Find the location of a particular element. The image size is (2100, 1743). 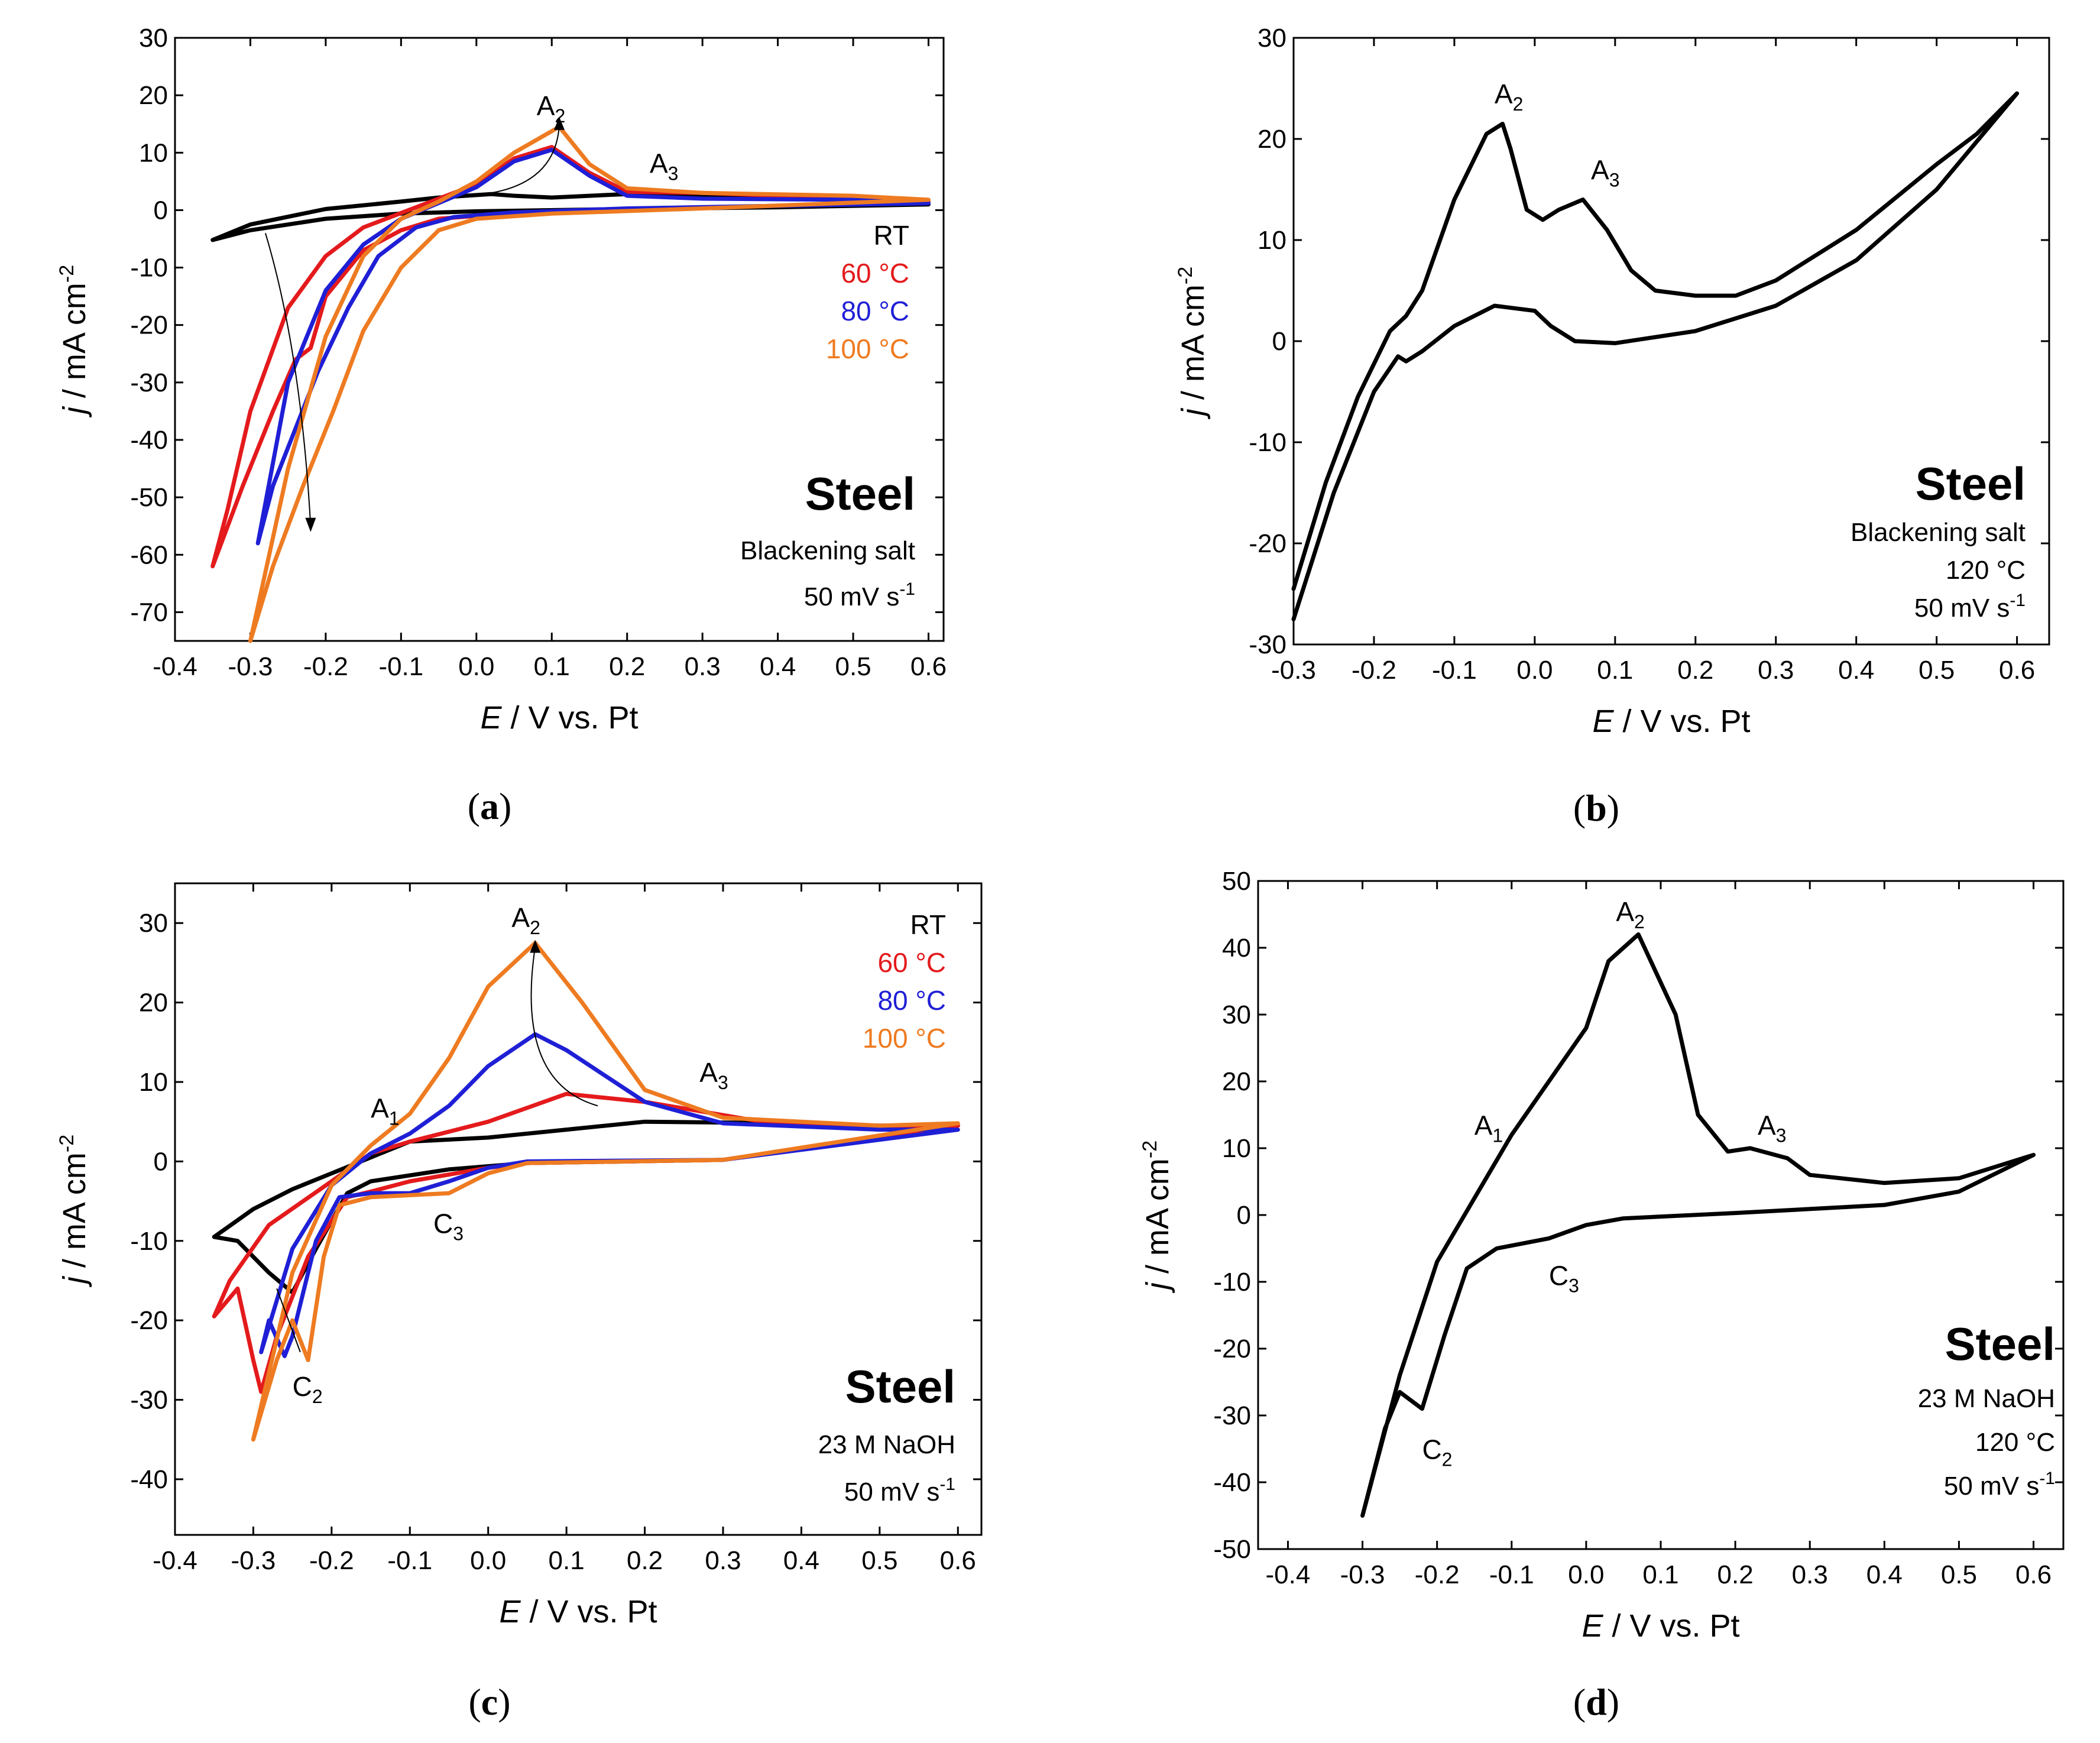

peak-label: A1 is located at coordinates (385, 1111).